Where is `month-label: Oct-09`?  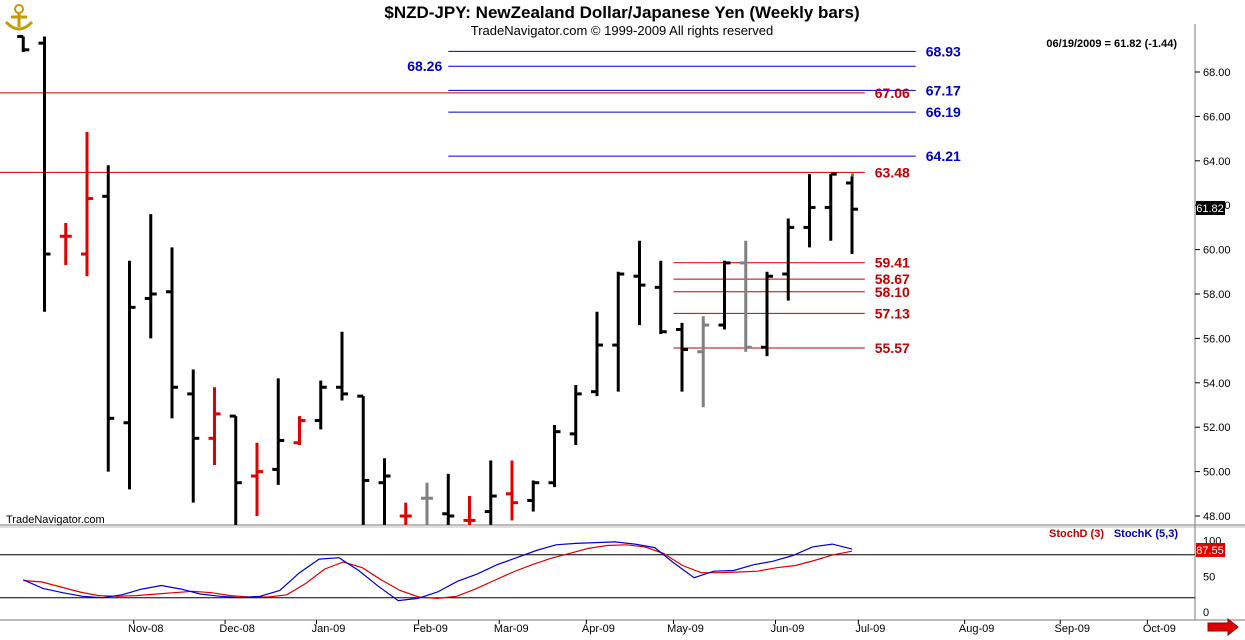
month-label: Oct-09 is located at coordinates (1159, 629).